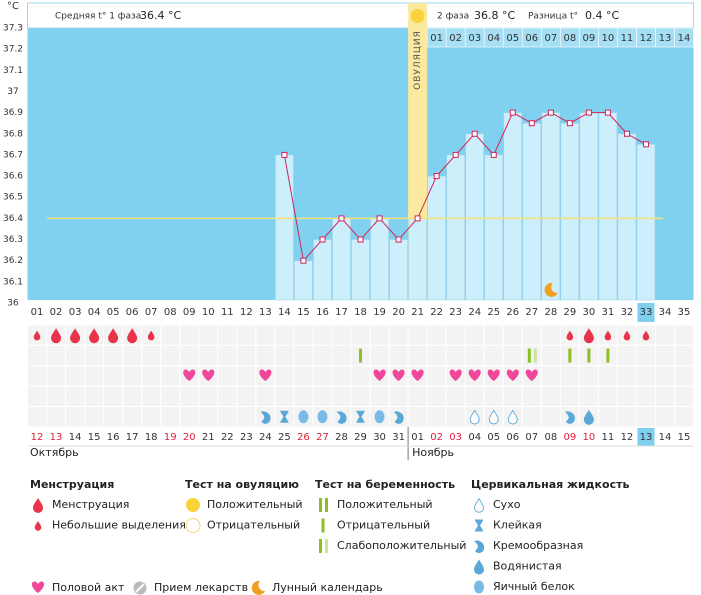  What do you see at coordinates (242, 484) in the screenshot?
I see `legend-title: Тест на овуляцию` at bounding box center [242, 484].